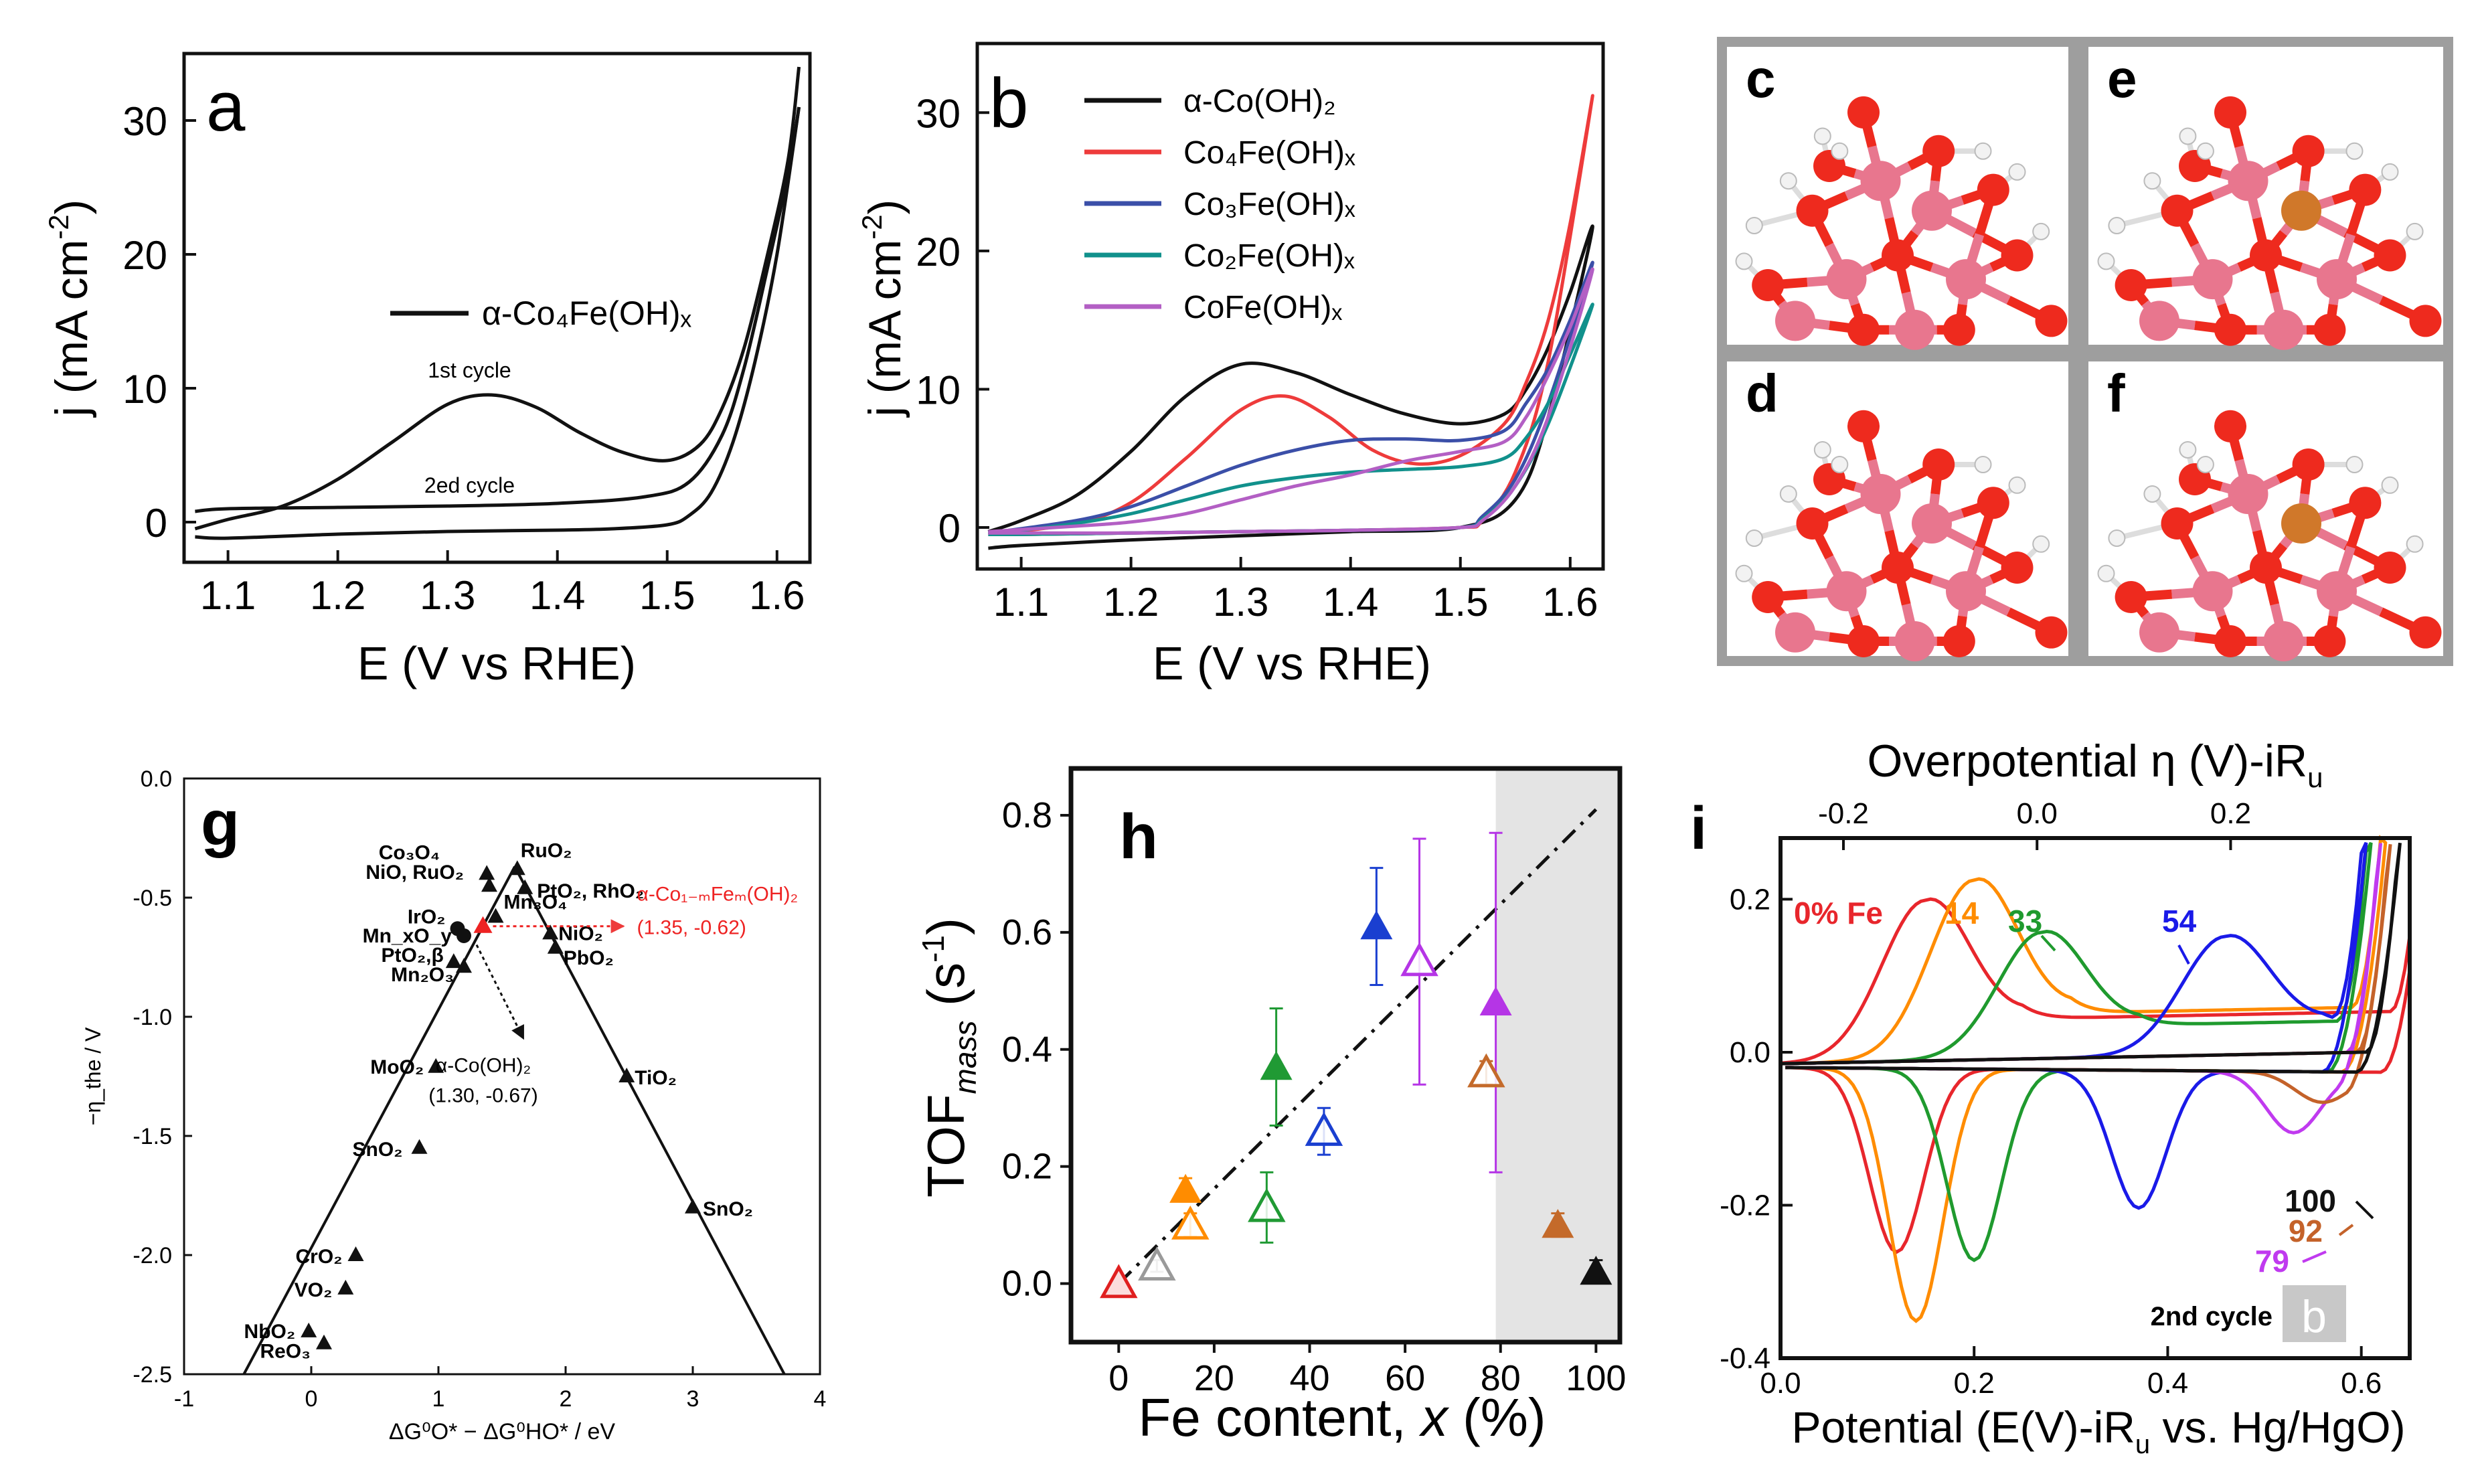 The image size is (2480, 1484). Describe the element at coordinates (407, 936) in the screenshot. I see `point-label: Mn_xO_y` at that location.